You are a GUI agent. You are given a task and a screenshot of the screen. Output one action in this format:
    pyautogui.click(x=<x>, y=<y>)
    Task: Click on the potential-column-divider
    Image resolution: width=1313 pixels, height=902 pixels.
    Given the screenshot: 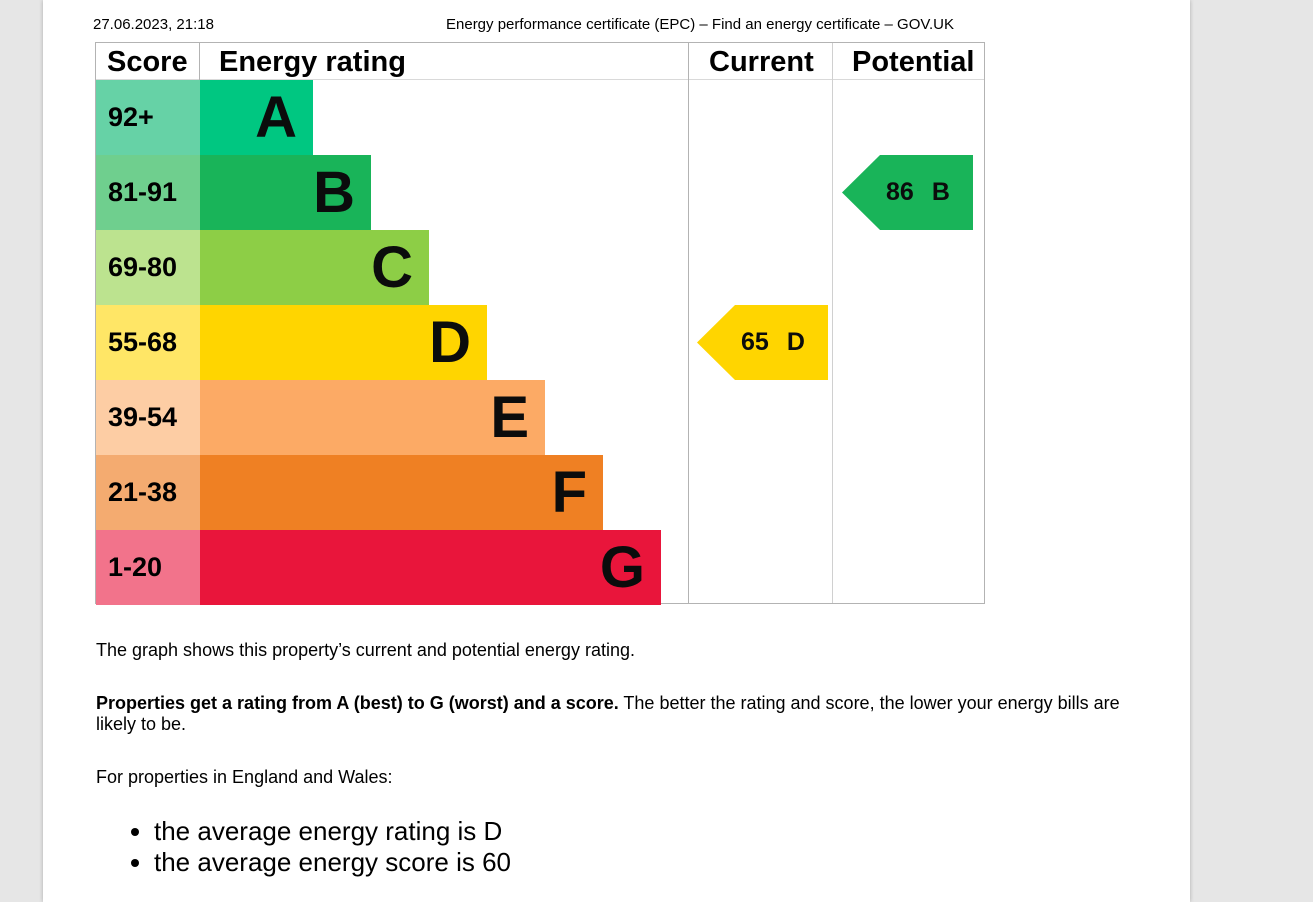 What is the action you would take?
    pyautogui.click(x=832, y=323)
    